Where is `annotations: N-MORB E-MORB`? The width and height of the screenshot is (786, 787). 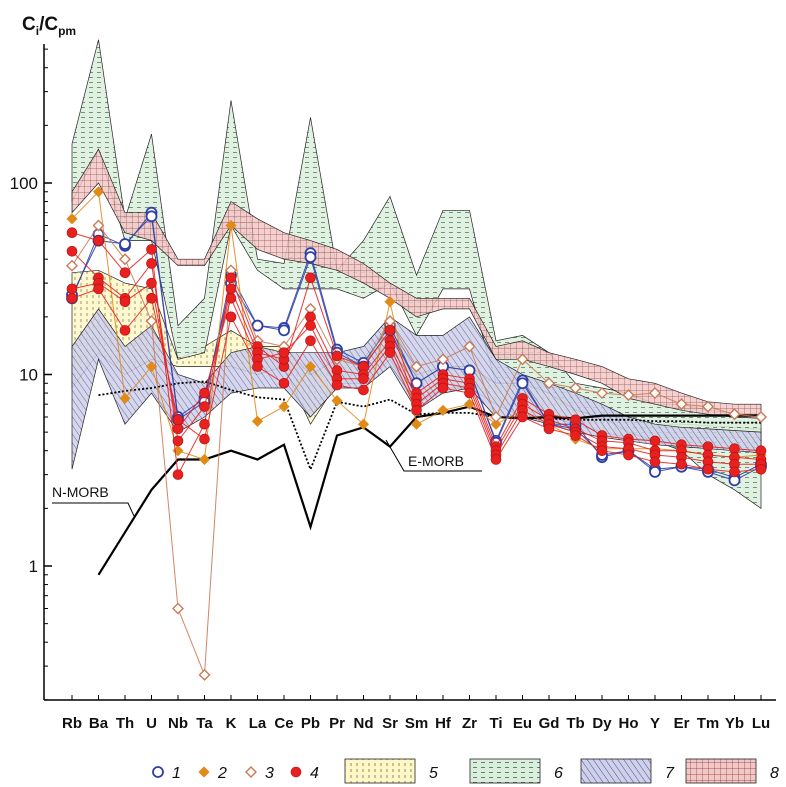 annotations: N-MORB E-MORB is located at coordinates (267, 478).